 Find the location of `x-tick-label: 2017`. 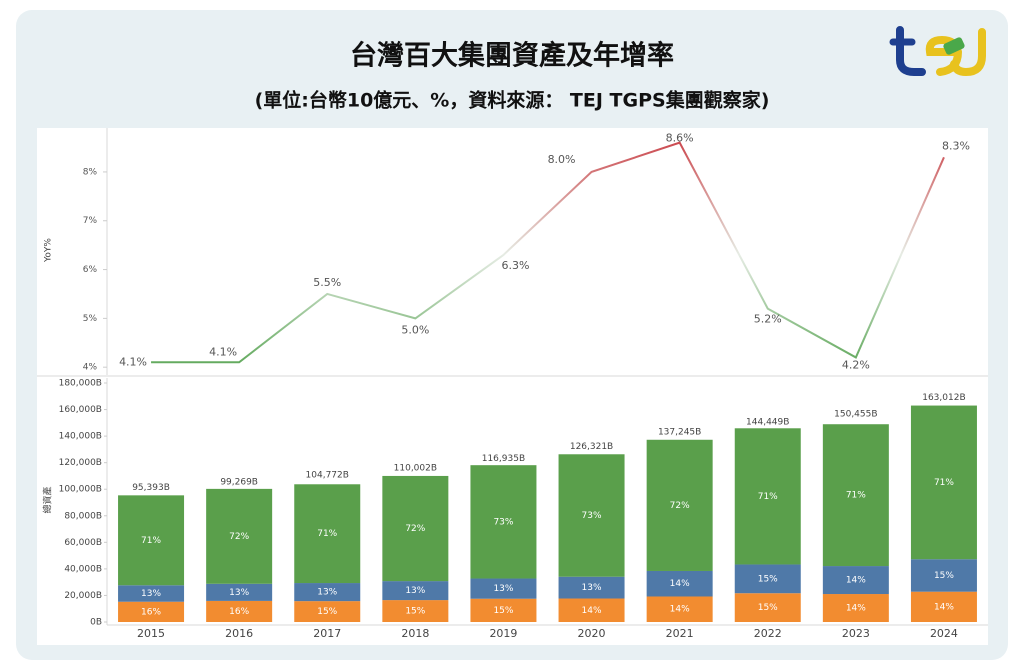

x-tick-label: 2017 is located at coordinates (327, 633).